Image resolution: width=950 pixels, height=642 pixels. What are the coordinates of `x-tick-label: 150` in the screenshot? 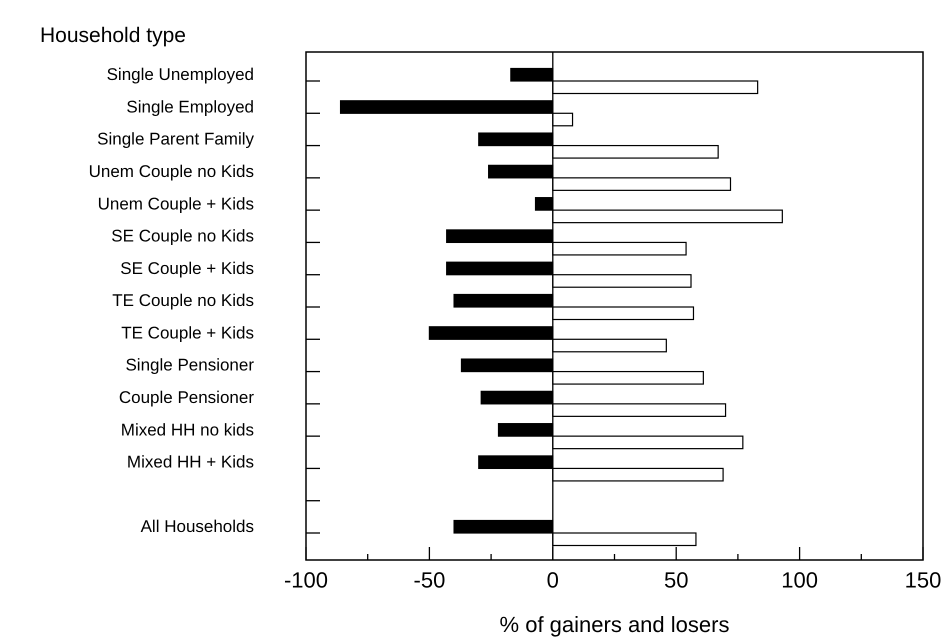 It's located at (923, 580).